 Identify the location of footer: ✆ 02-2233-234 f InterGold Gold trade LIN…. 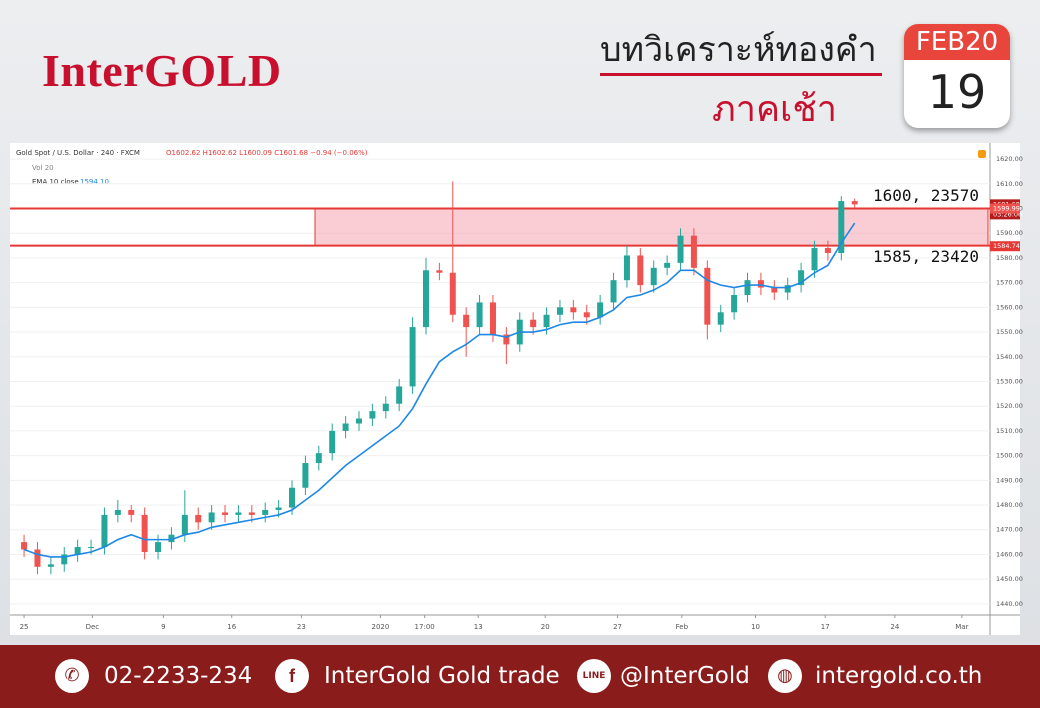
(520, 676).